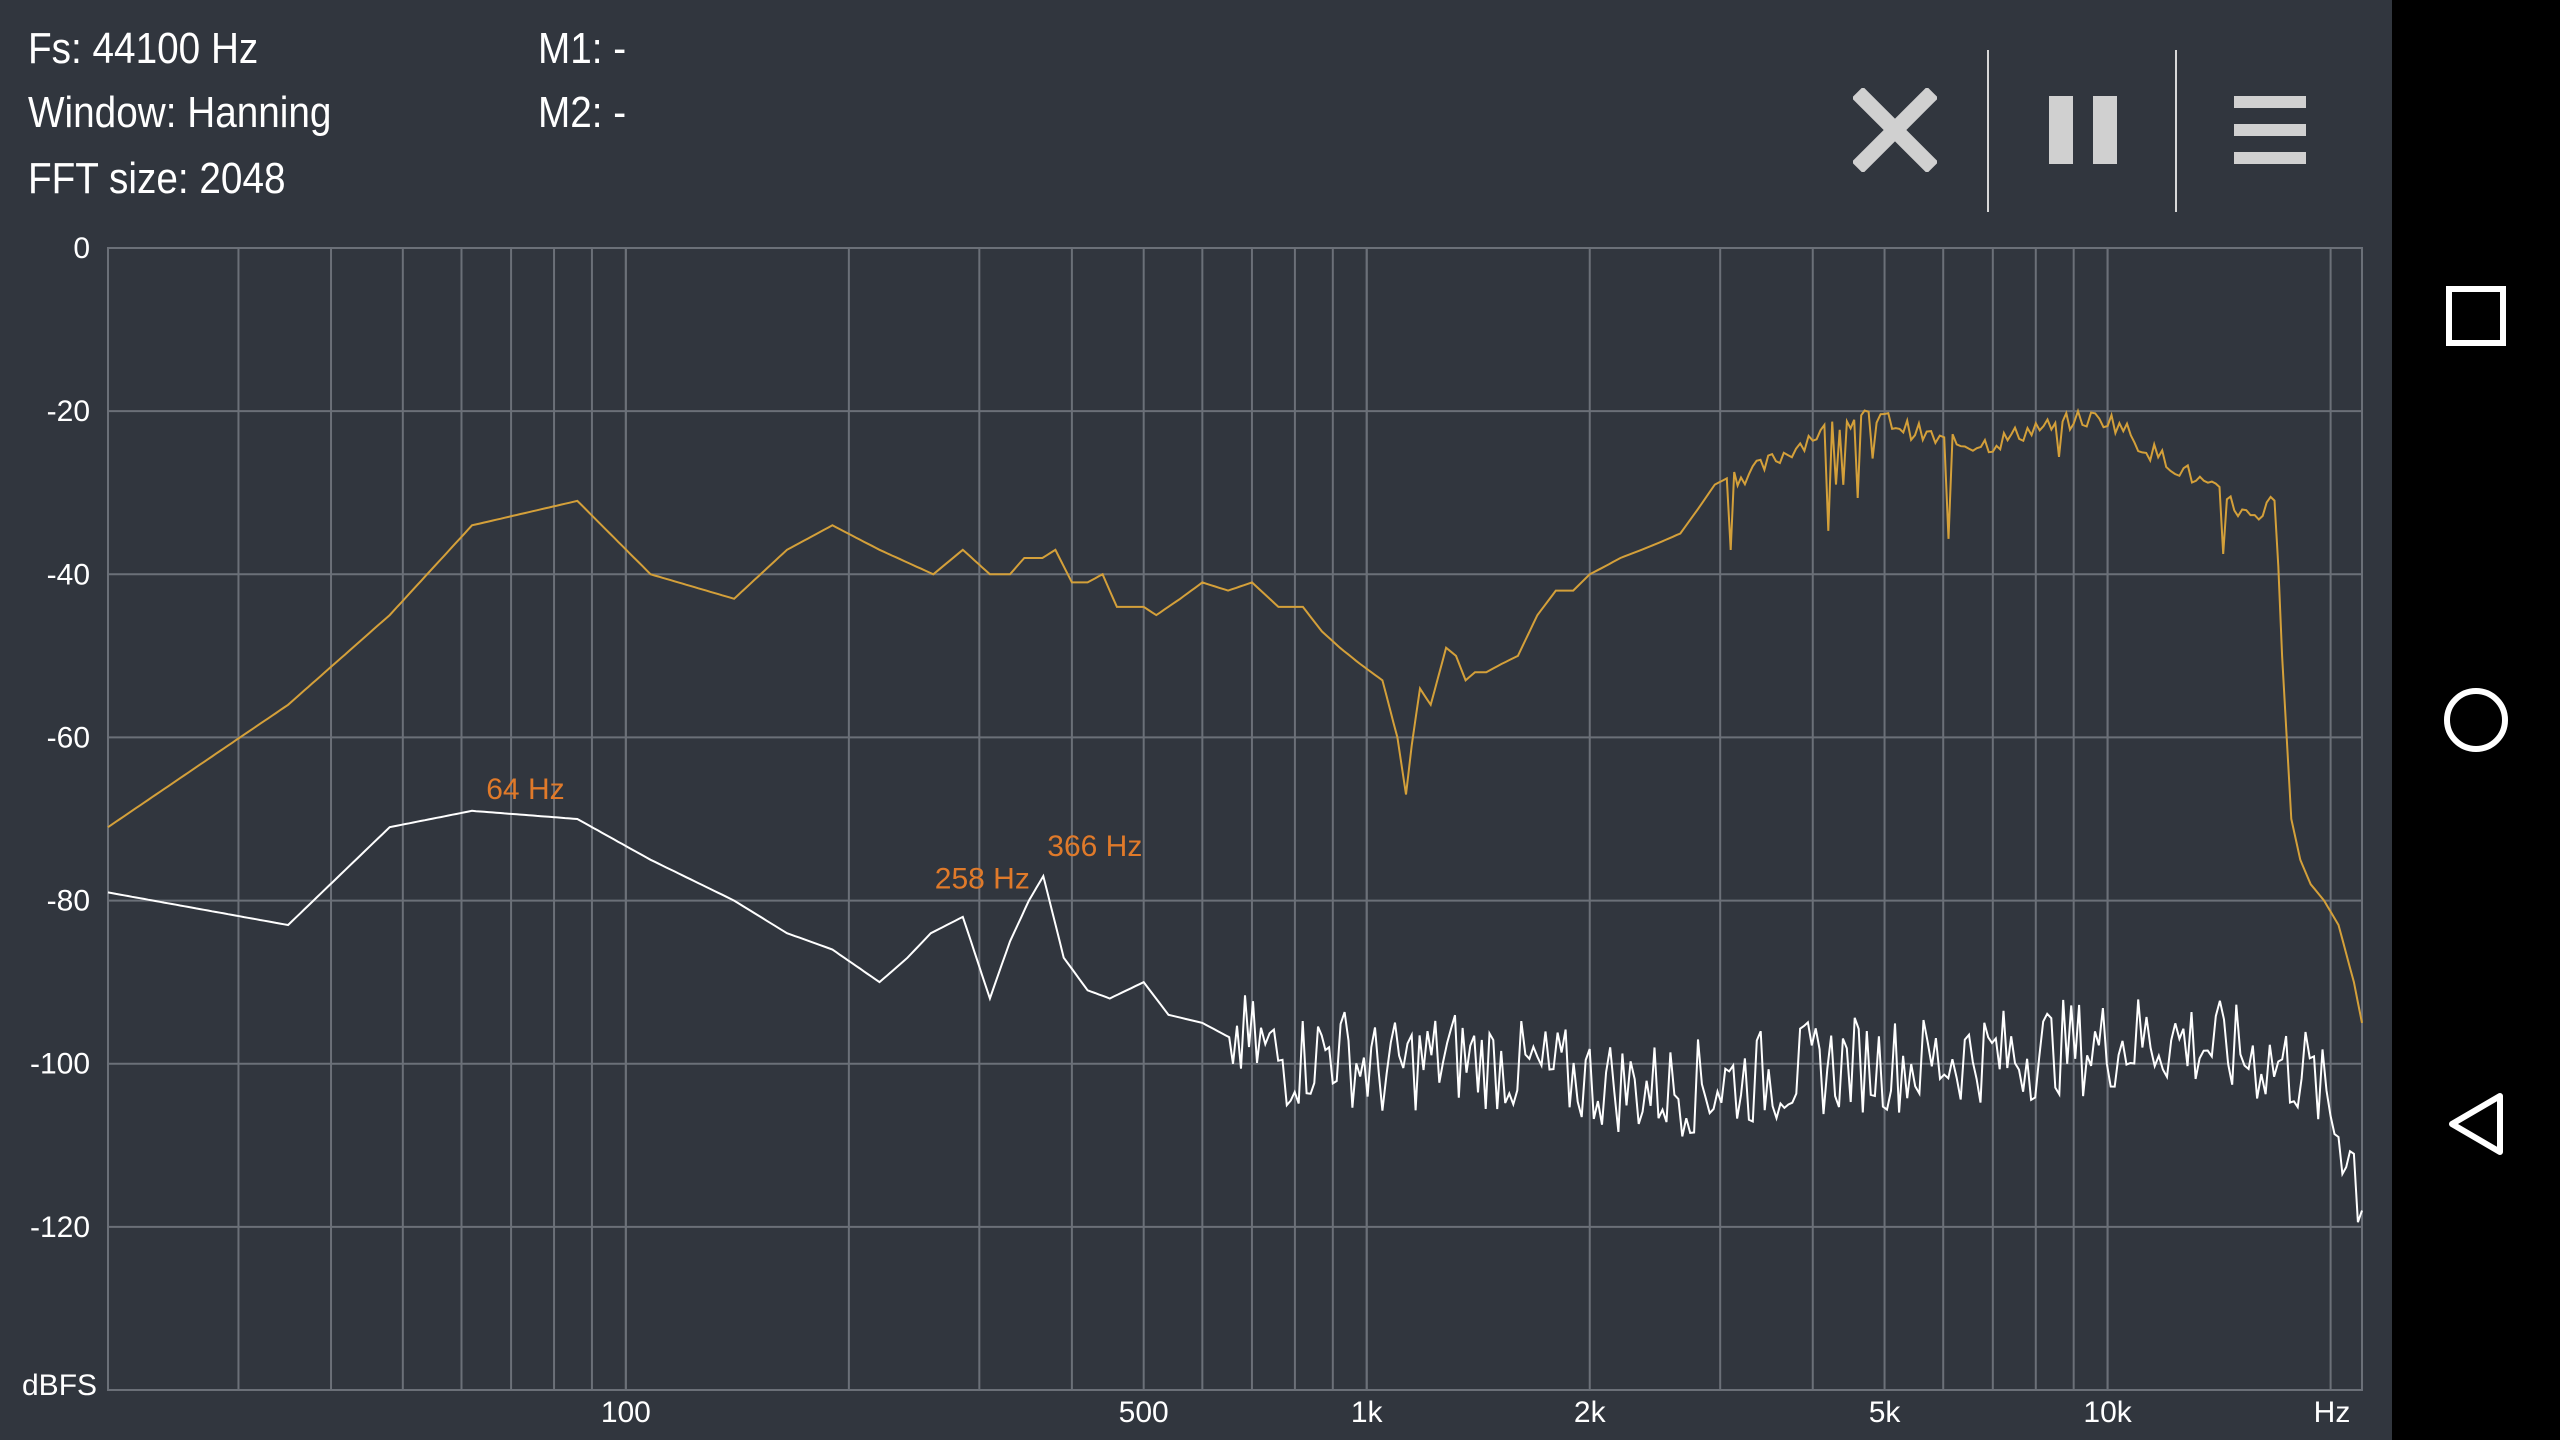  I want to click on recents-button, so click(2476, 316).